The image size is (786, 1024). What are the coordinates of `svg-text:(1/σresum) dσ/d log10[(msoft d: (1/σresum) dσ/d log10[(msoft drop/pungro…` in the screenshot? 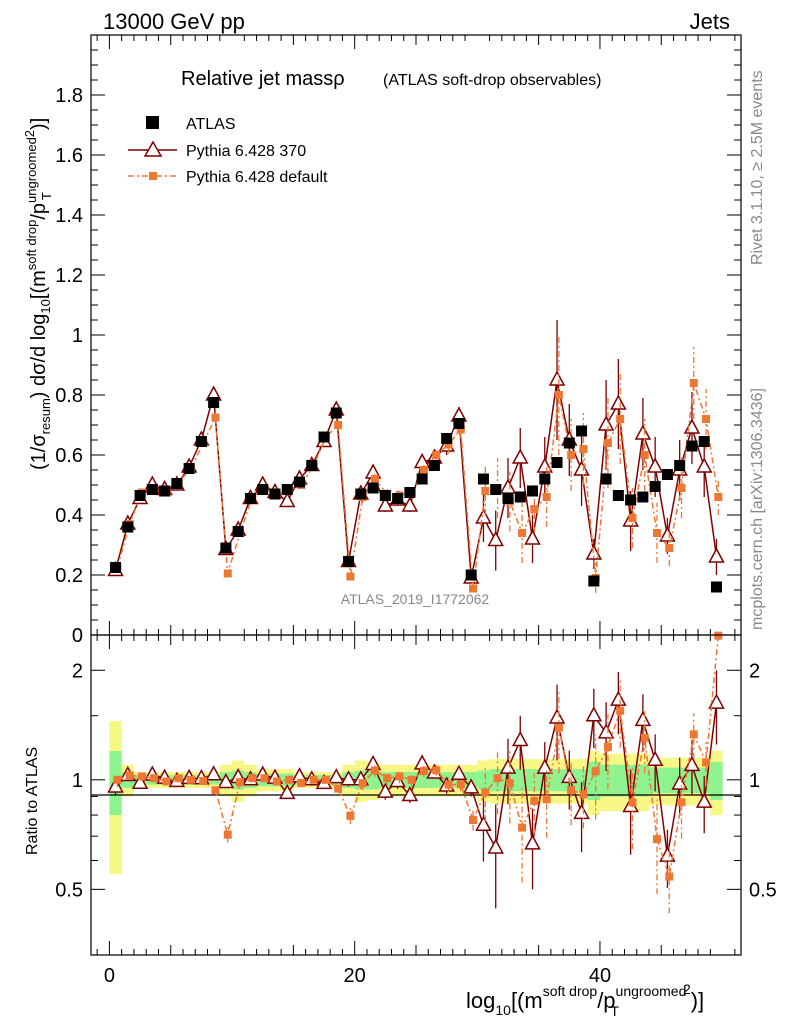 It's located at (38, 294).